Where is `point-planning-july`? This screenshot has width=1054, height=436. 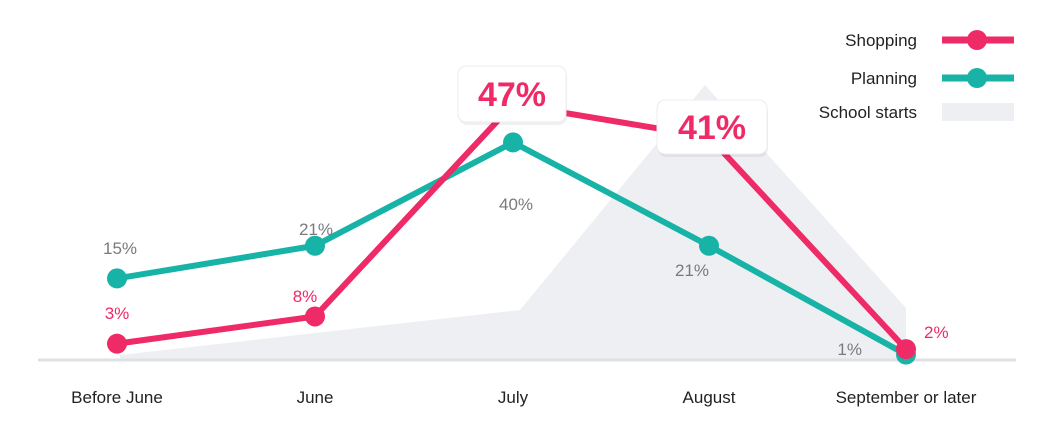
point-planning-july is located at coordinates (513, 142).